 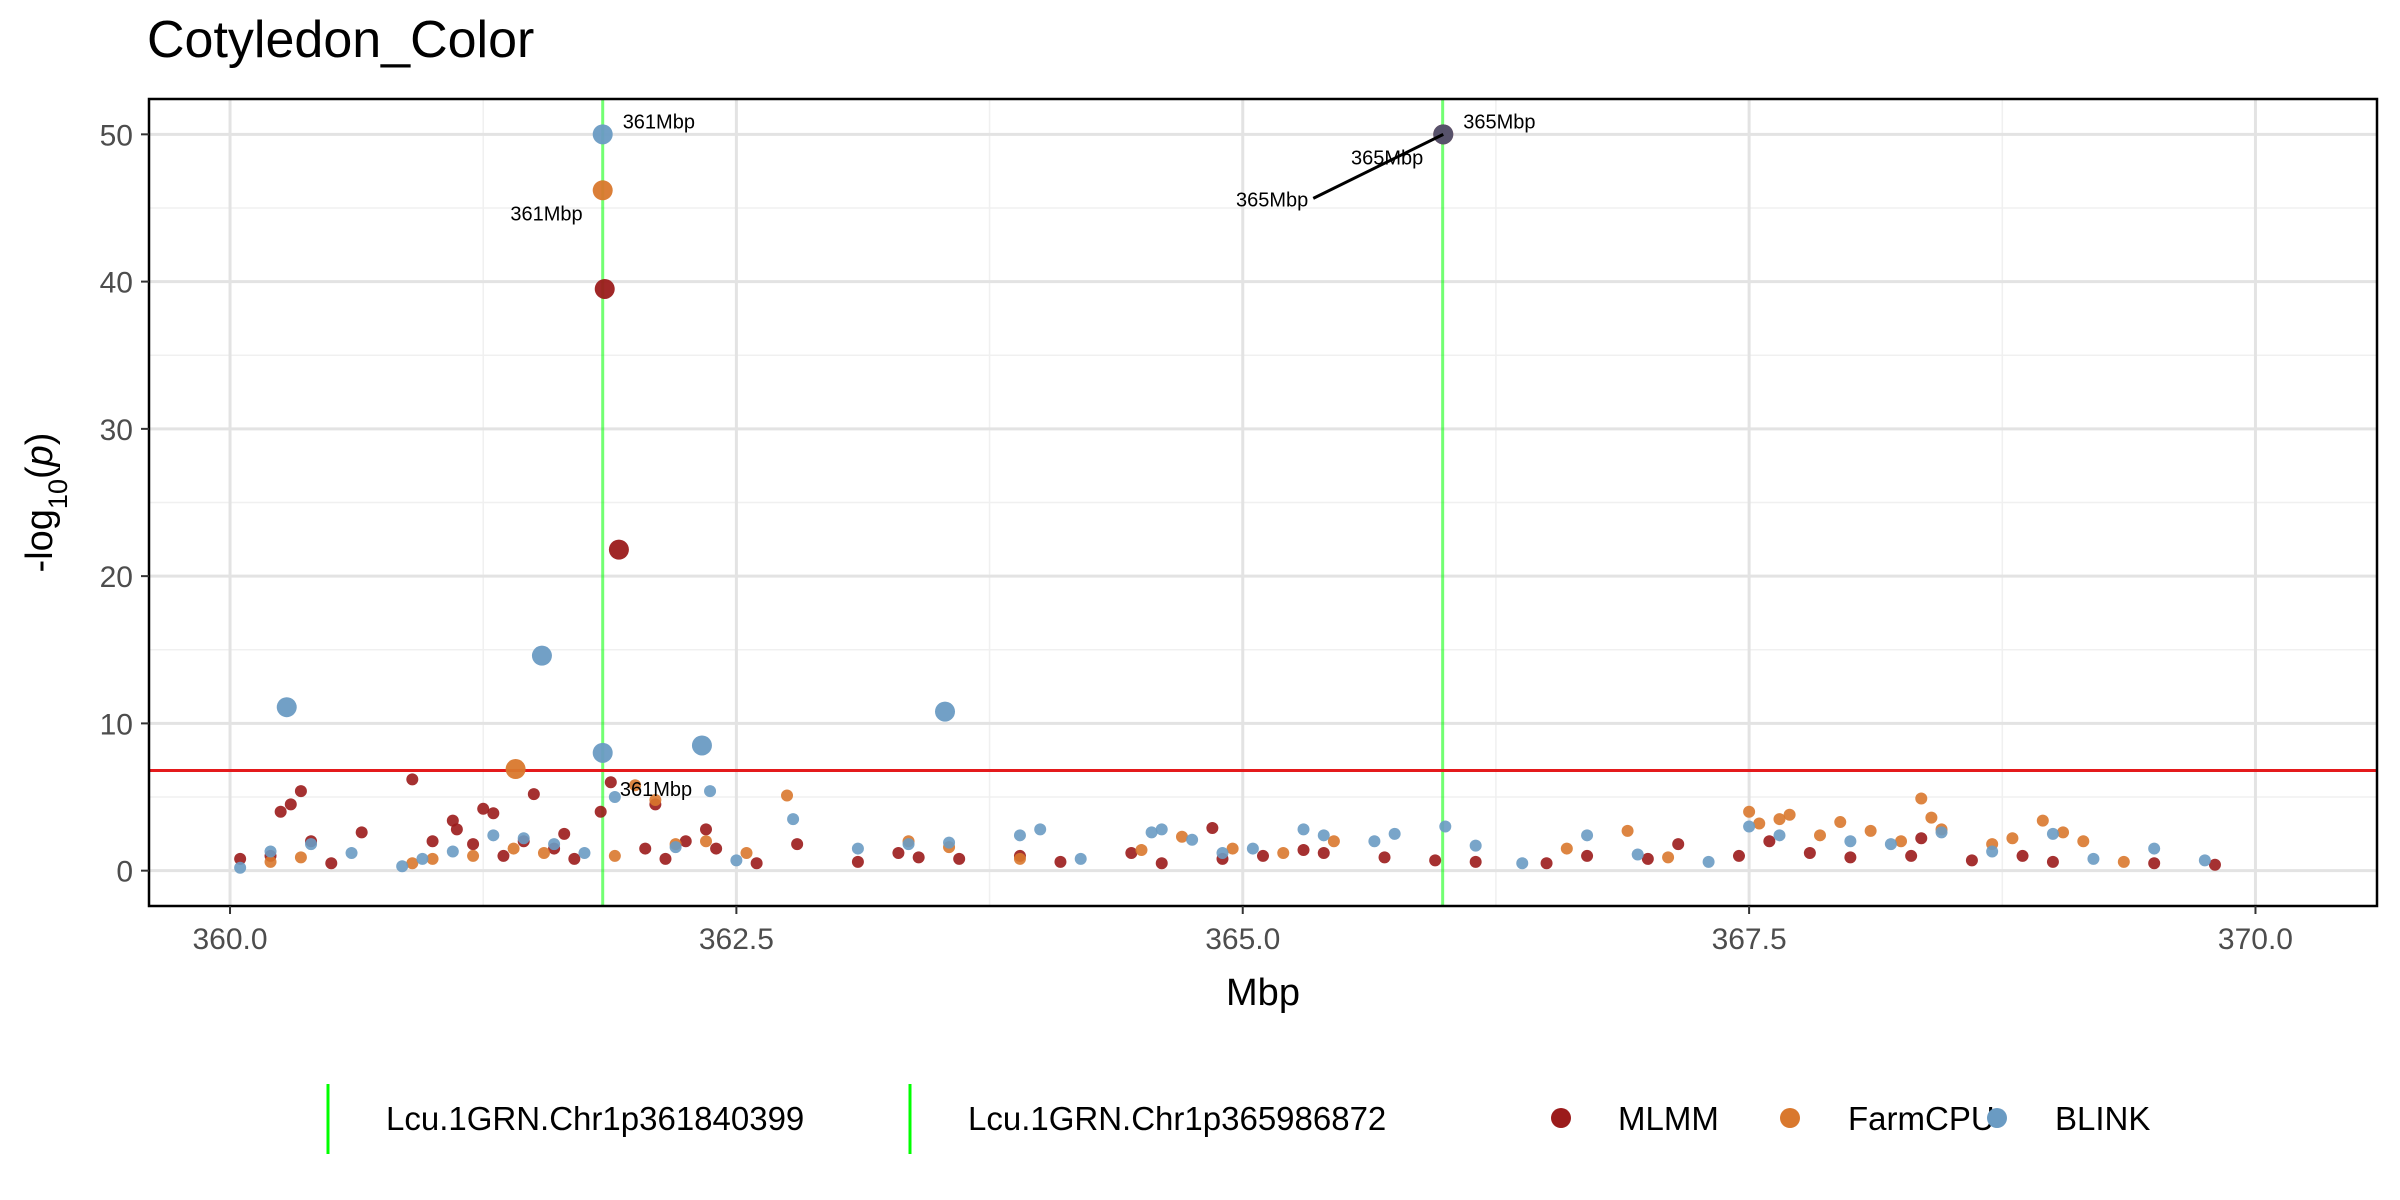 I want to click on annotation-leader-line, so click(x=1378, y=166).